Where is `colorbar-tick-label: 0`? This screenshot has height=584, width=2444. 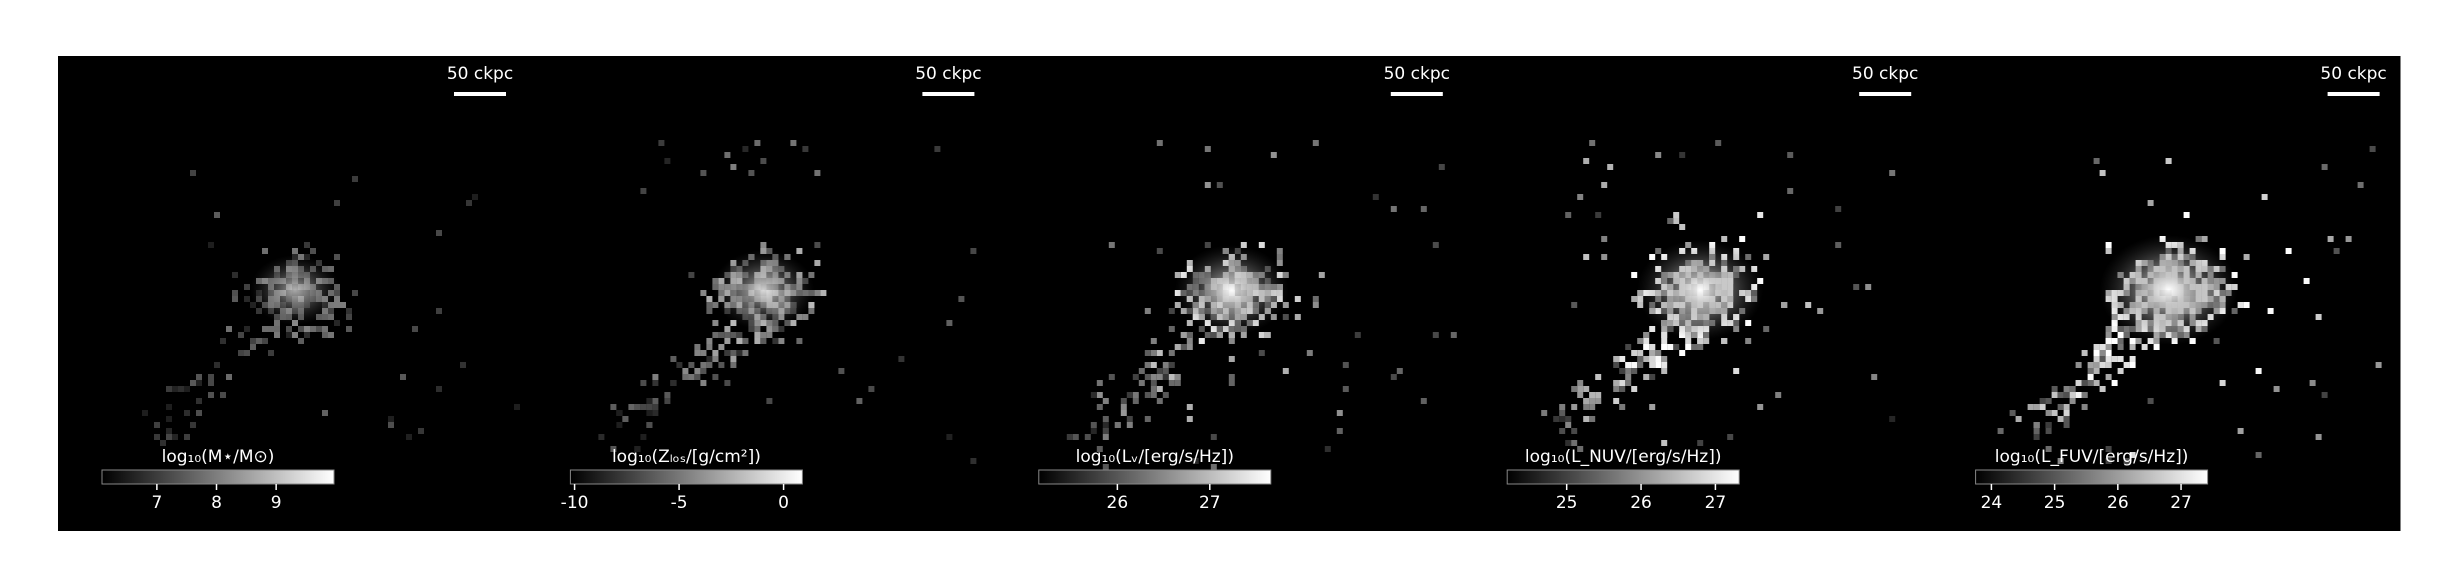 colorbar-tick-label: 0 is located at coordinates (783, 503).